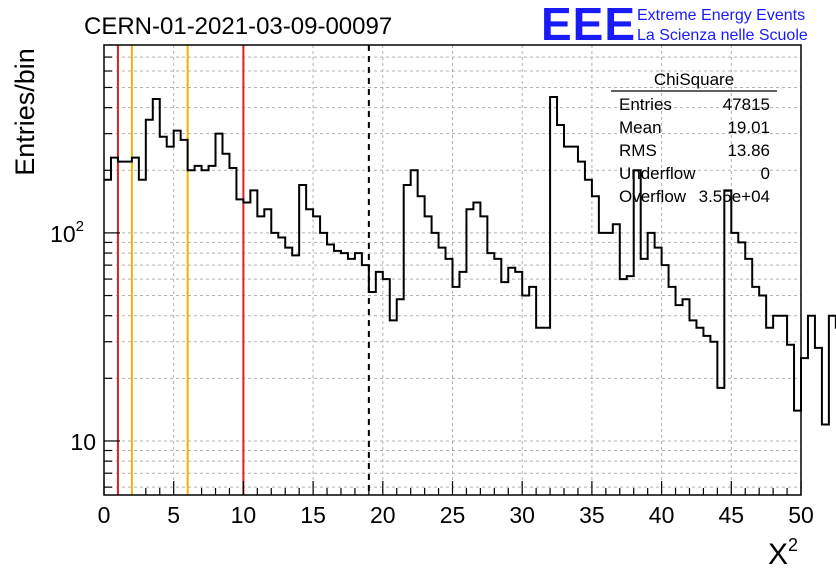 The image size is (836, 572). Describe the element at coordinates (746, 104) in the screenshot. I see `stats-value: 47815` at that location.